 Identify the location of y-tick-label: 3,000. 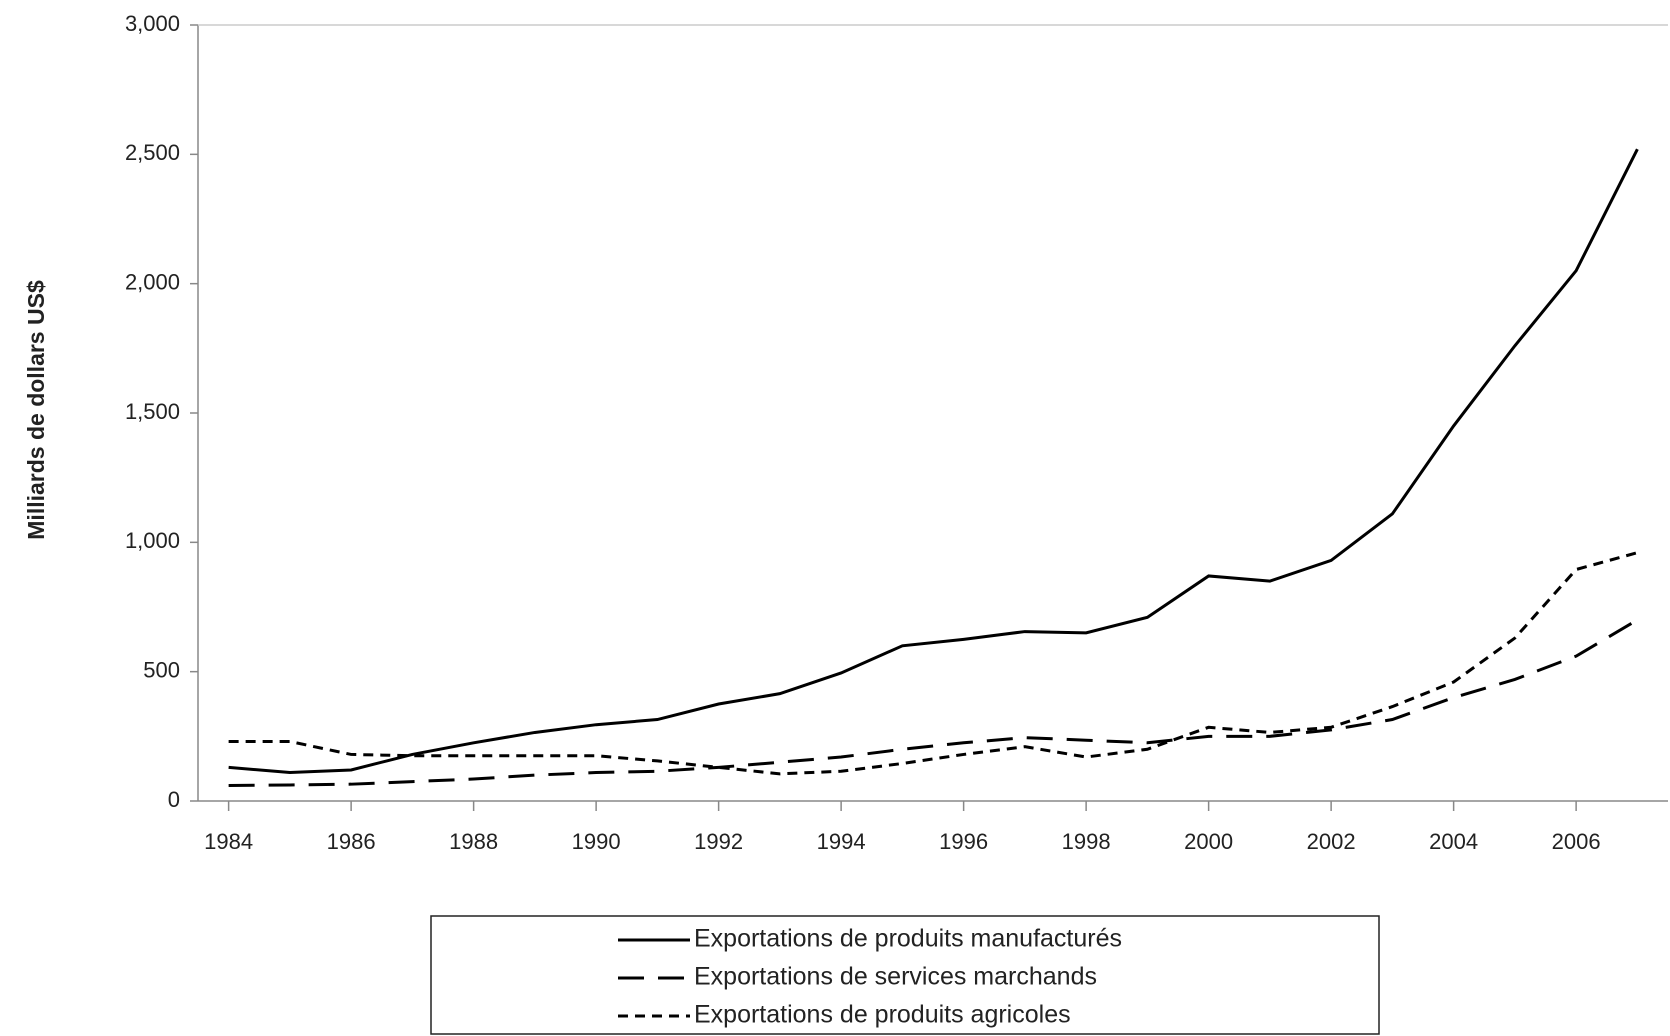
(152, 23).